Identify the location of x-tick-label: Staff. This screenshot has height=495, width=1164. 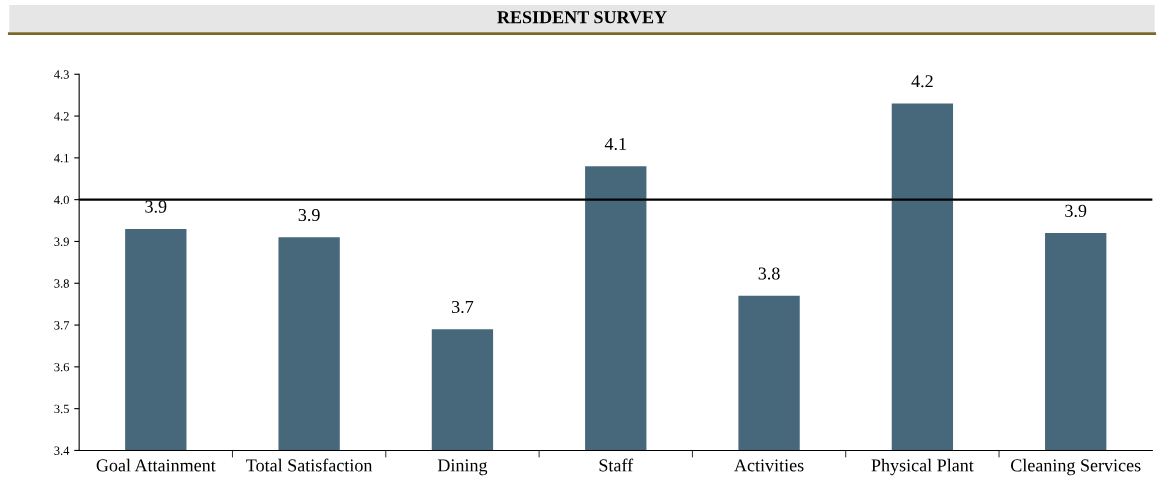
(616, 465).